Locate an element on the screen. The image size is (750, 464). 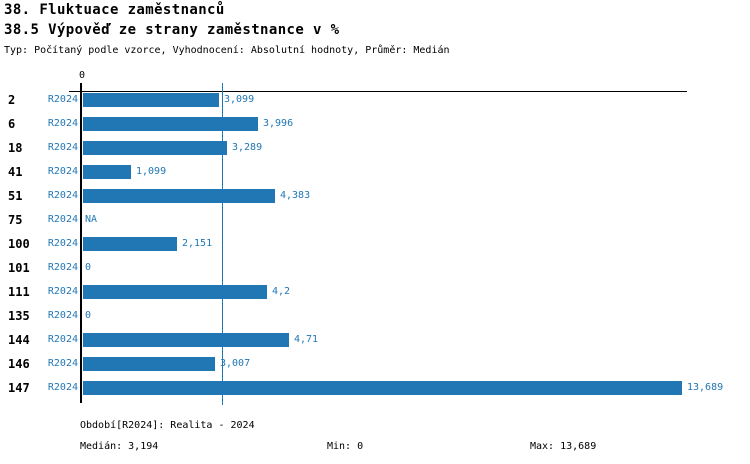
row-category-label: 144 is located at coordinates (19, 340).